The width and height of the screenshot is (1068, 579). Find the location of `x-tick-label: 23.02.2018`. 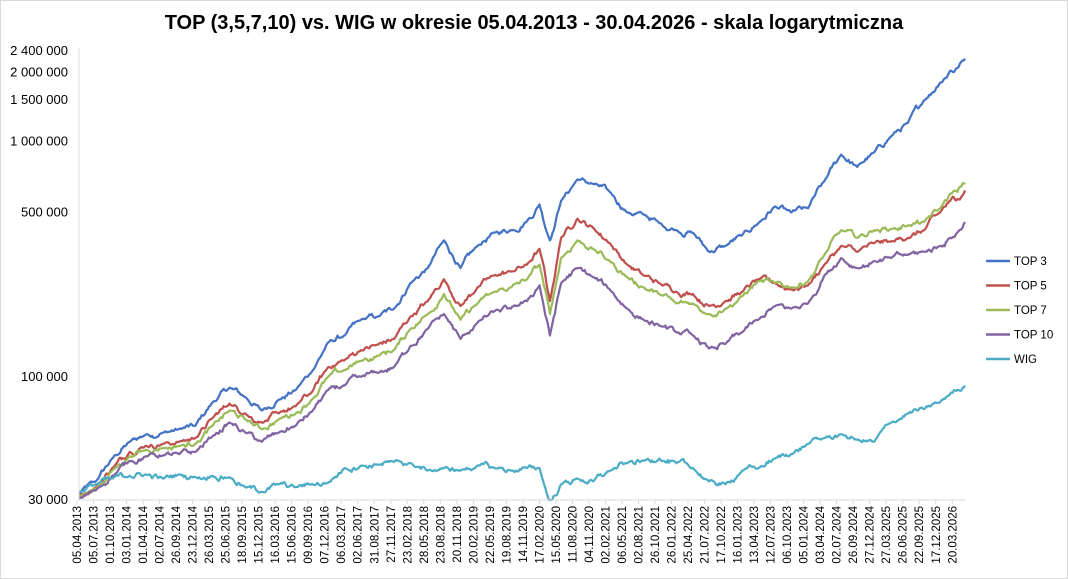

x-tick-label: 23.02.2018 is located at coordinates (408, 535).